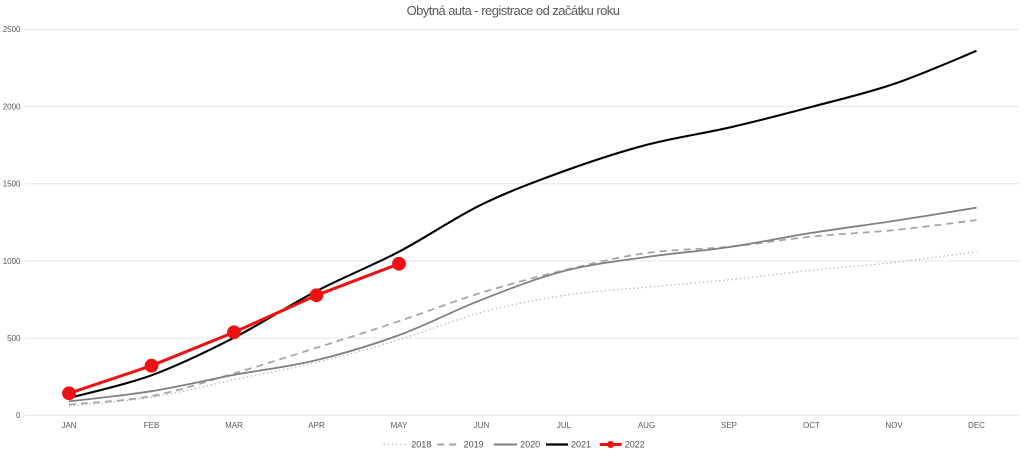 The width and height of the screenshot is (1024, 458). Describe the element at coordinates (729, 425) in the screenshot. I see `svg-text: SEP` at that location.